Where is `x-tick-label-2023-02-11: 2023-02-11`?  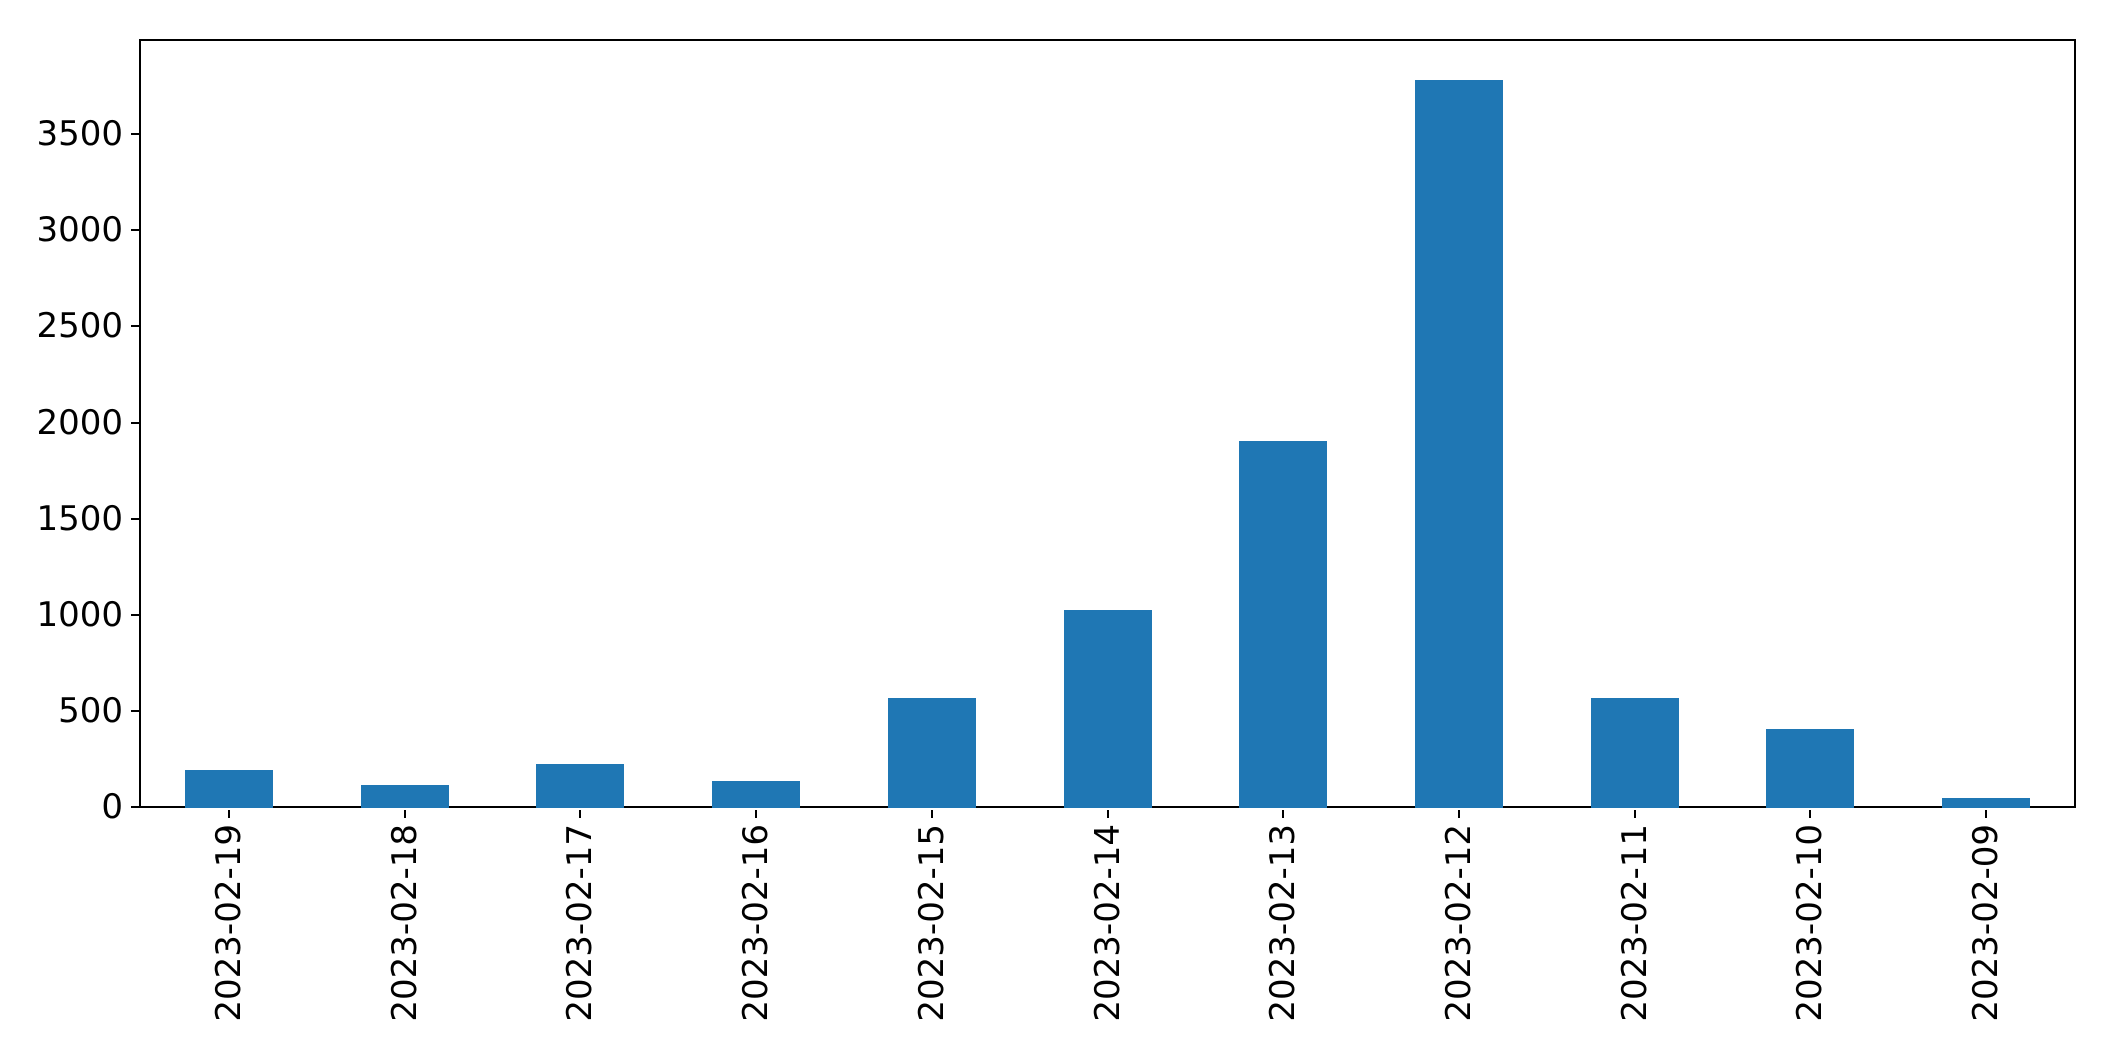 x-tick-label-2023-02-11: 2023-02-11 is located at coordinates (1635, 923).